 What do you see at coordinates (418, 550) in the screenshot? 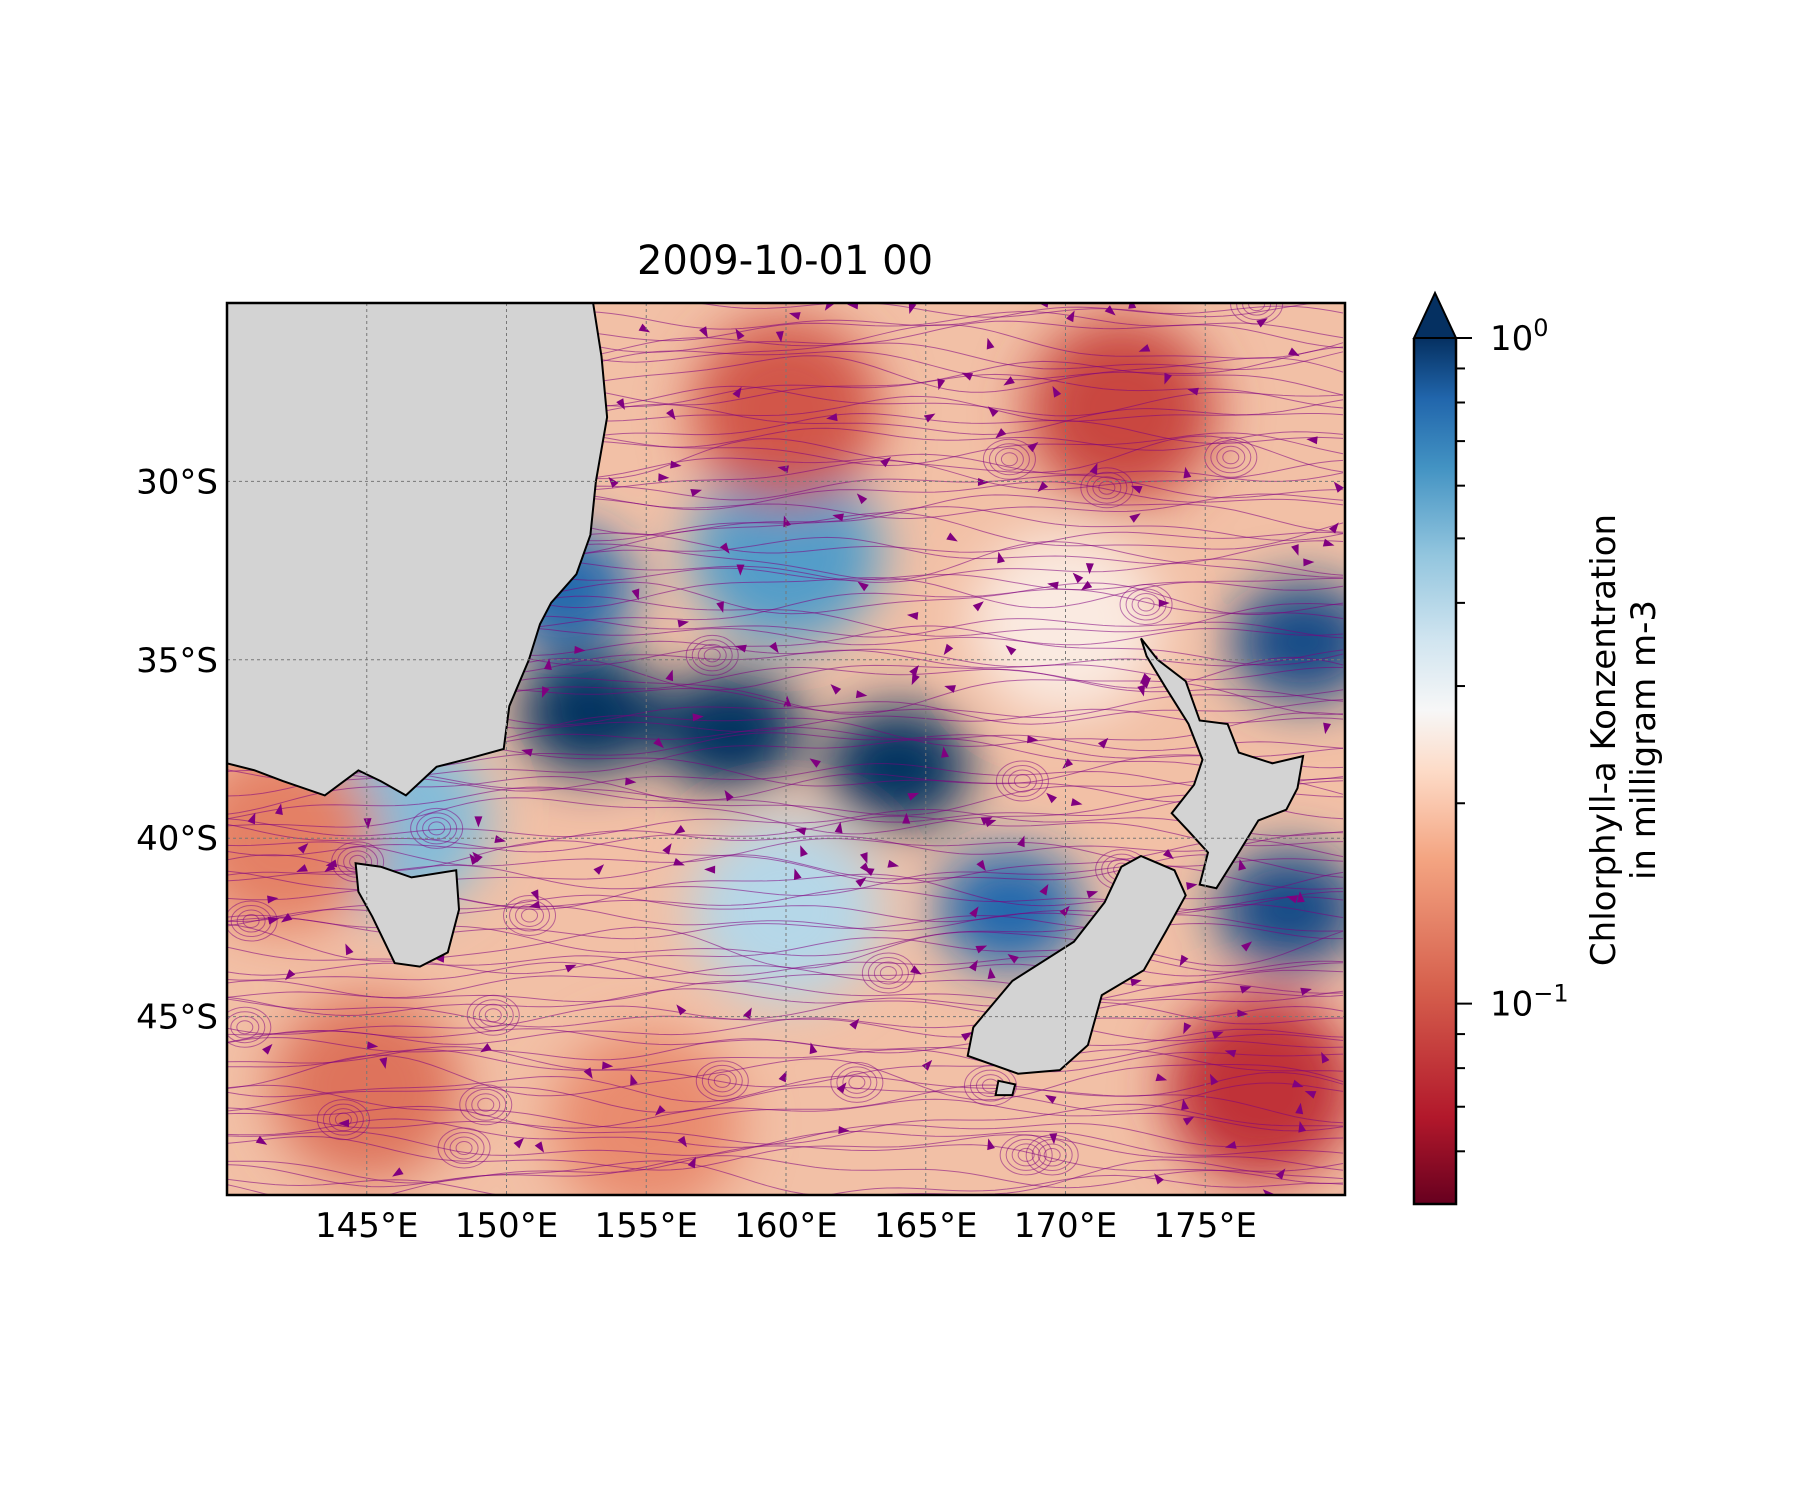
I see `australia-mainland` at bounding box center [418, 550].